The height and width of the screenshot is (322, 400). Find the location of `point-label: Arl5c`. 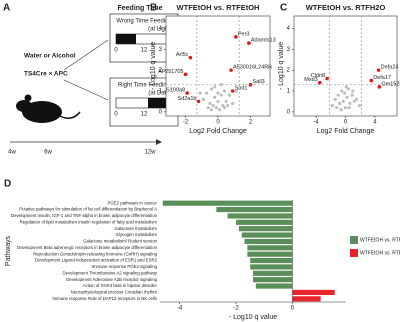

point-label: Arl5c is located at coordinates (182, 55).